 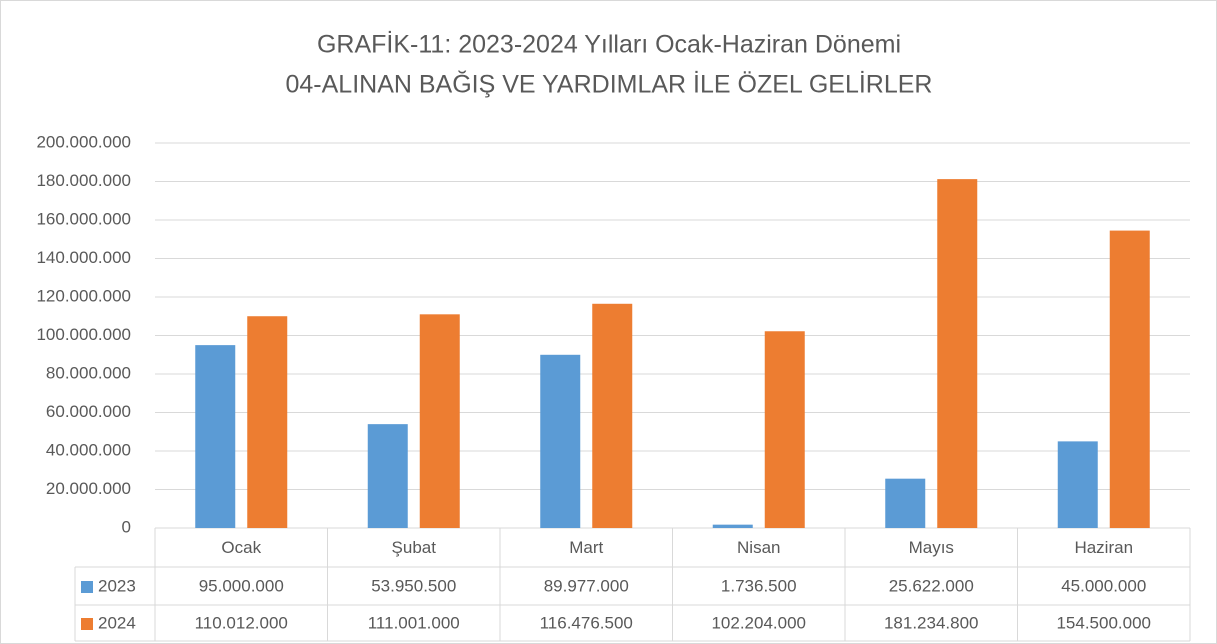 I want to click on table-value: 1.736.500, so click(x=759, y=585).